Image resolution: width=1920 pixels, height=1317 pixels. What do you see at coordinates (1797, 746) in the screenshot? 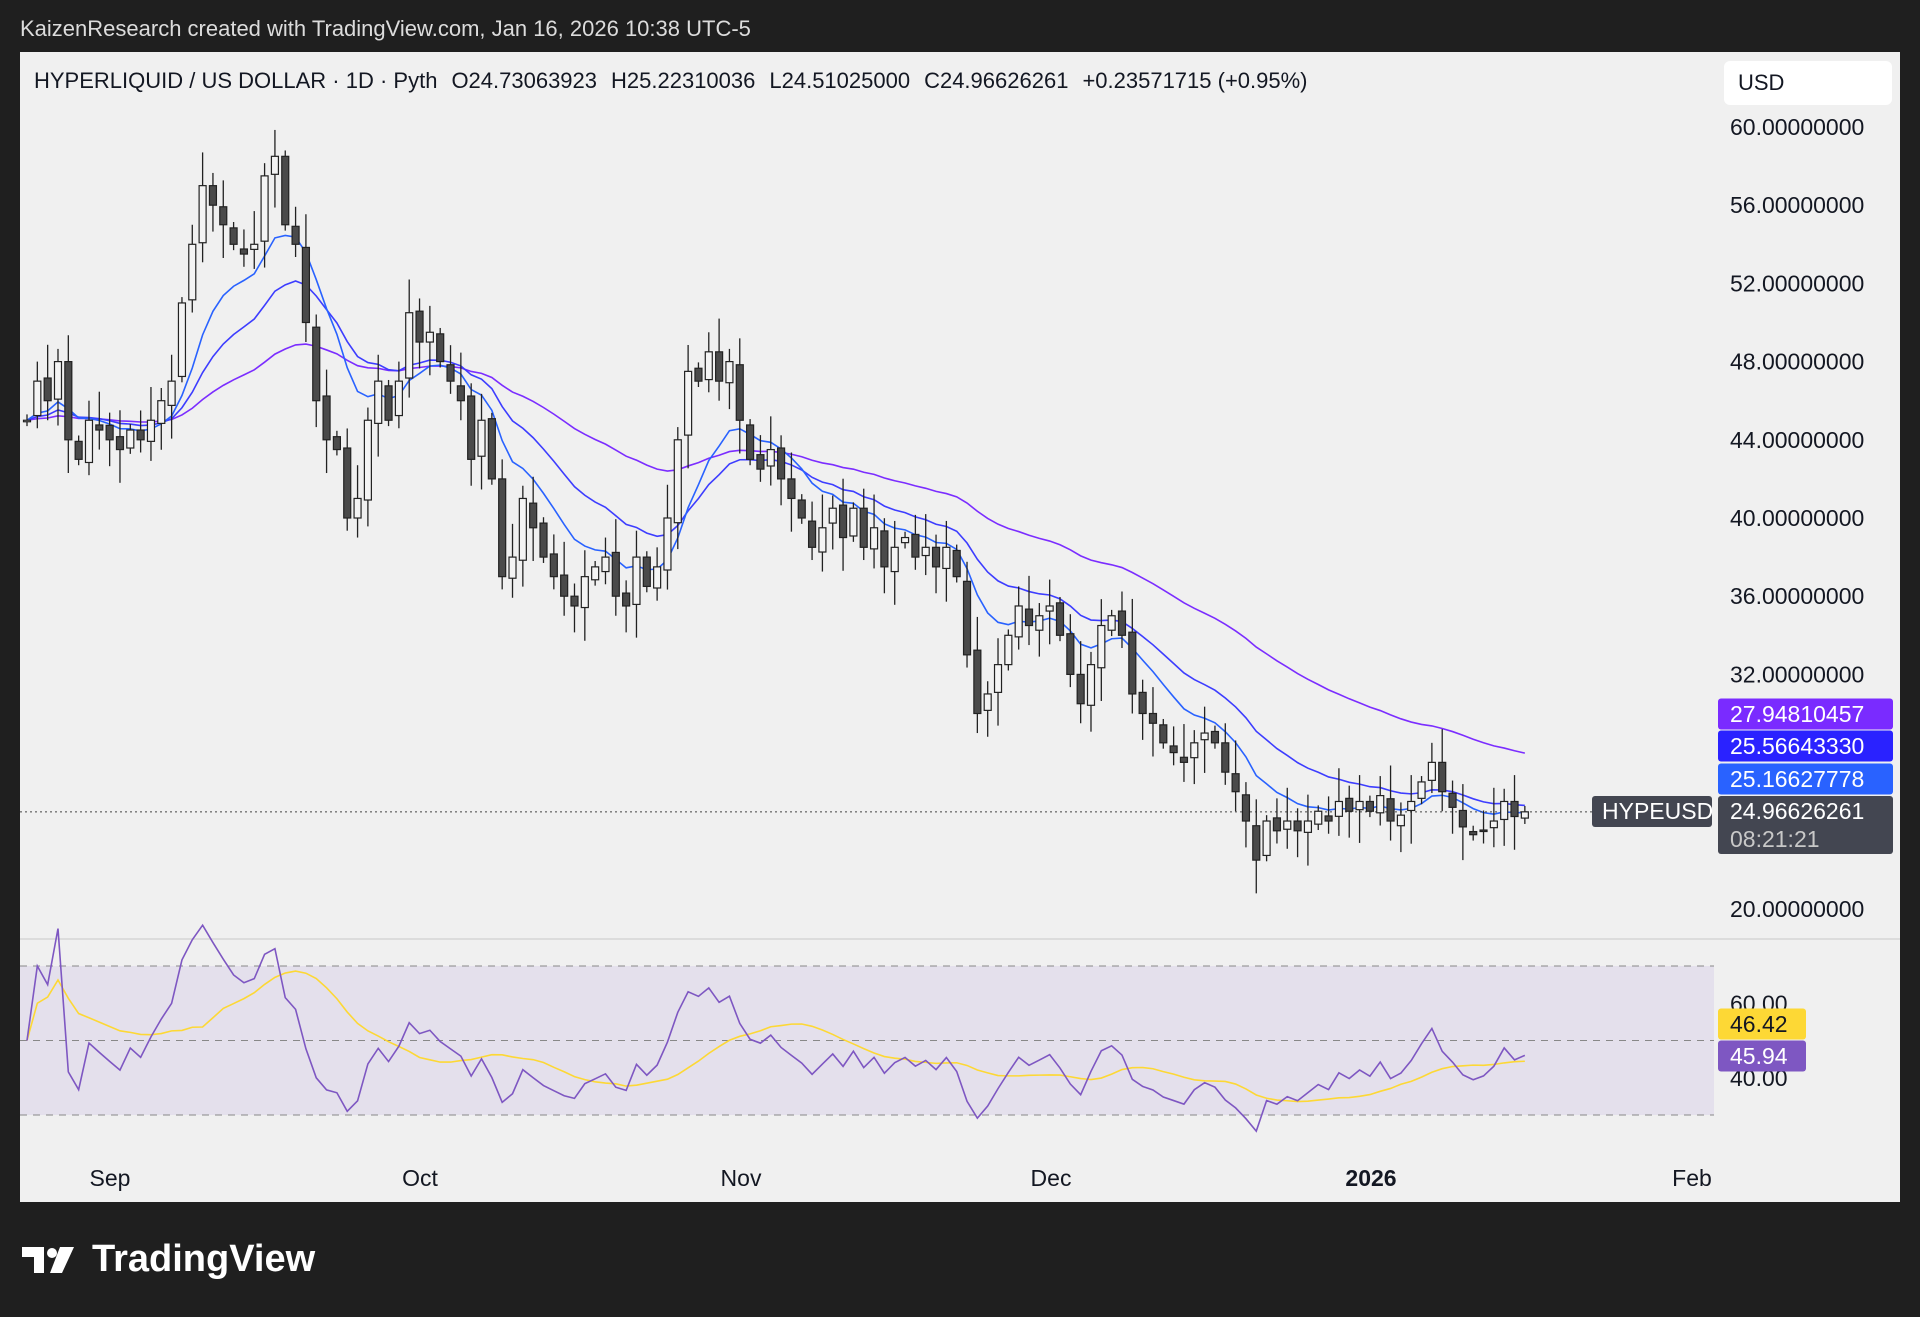
I see `ema-mid-tag: 25.56643330` at bounding box center [1797, 746].